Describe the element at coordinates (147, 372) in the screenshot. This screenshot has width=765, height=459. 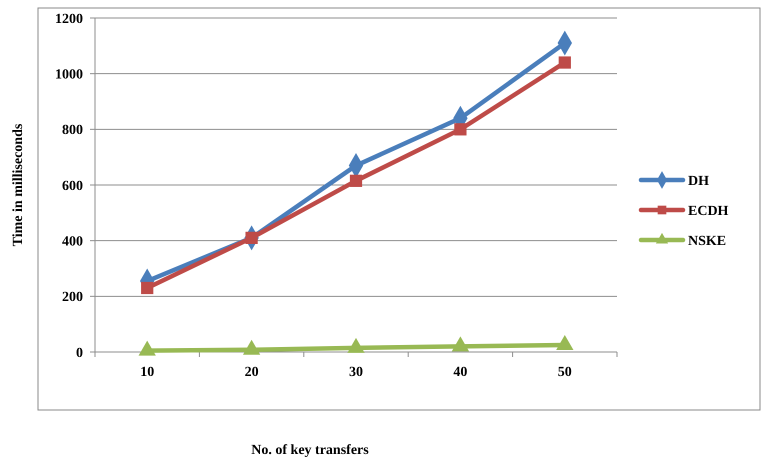
I see `x-tick-label: 10` at that location.